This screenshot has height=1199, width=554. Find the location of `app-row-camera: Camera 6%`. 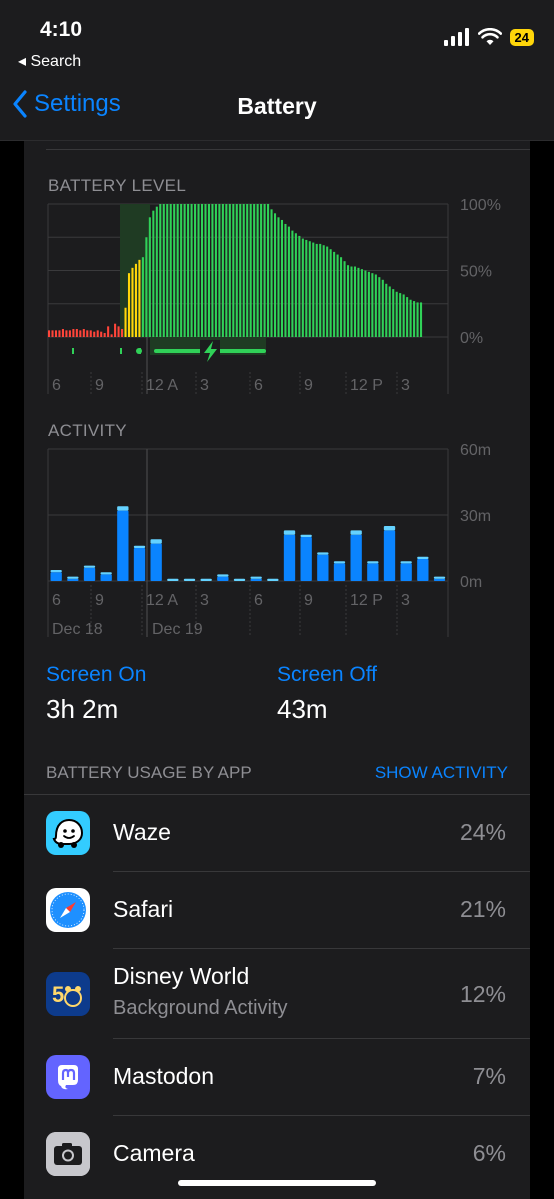

app-row-camera: Camera 6% is located at coordinates (277, 1154).